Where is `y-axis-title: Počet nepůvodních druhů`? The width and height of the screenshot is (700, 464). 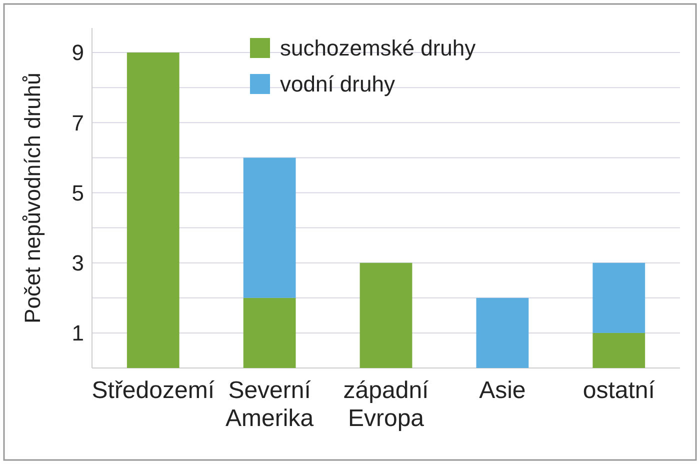
y-axis-title: Počet nepůvodních druhů is located at coordinates (32, 198).